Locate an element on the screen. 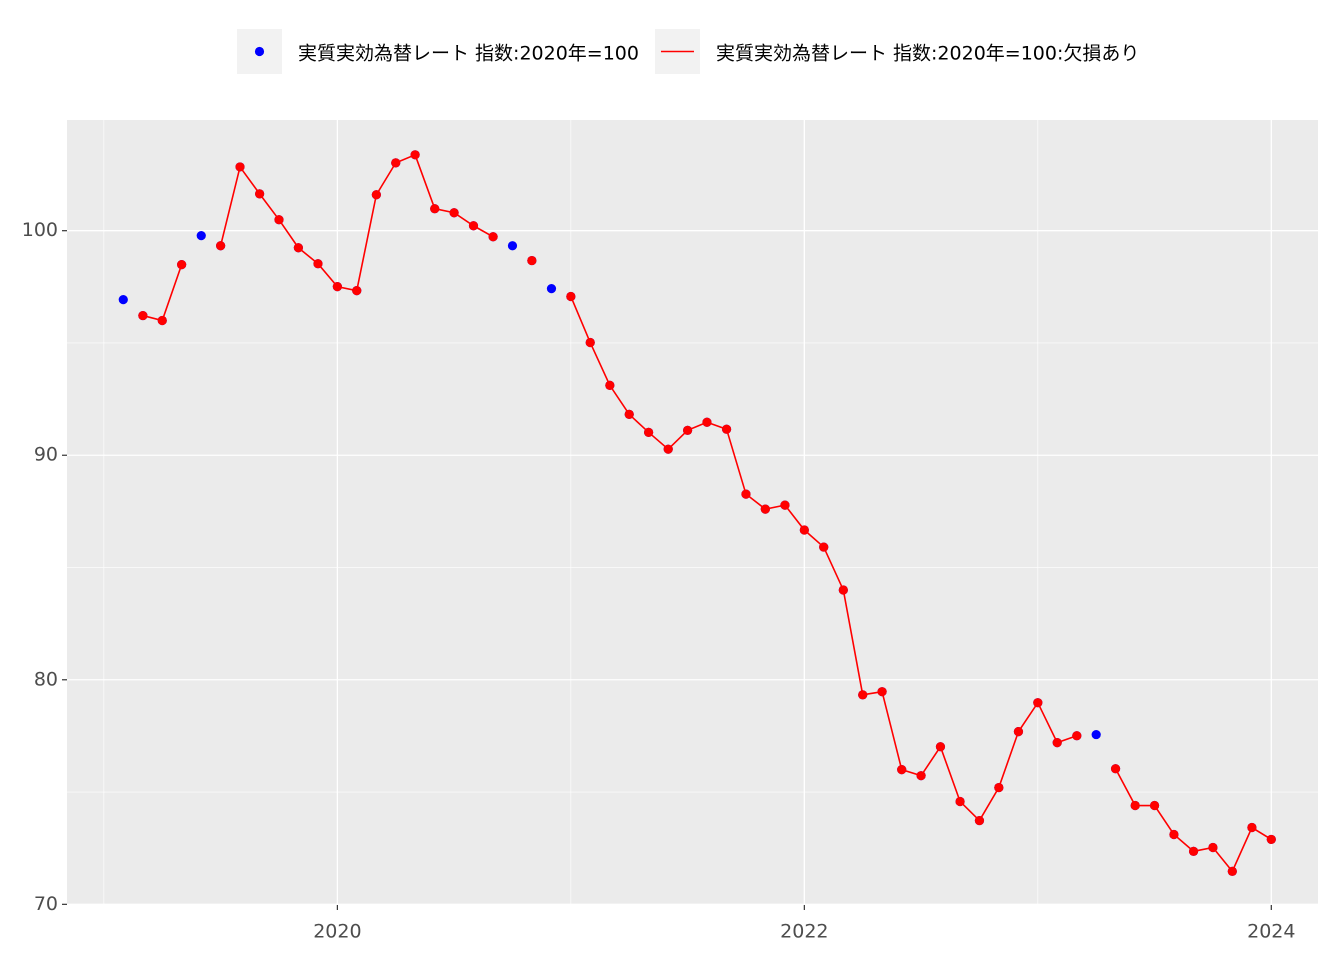 This screenshot has width=1344, height=960. x-tick-label: 2020 is located at coordinates (337, 932).